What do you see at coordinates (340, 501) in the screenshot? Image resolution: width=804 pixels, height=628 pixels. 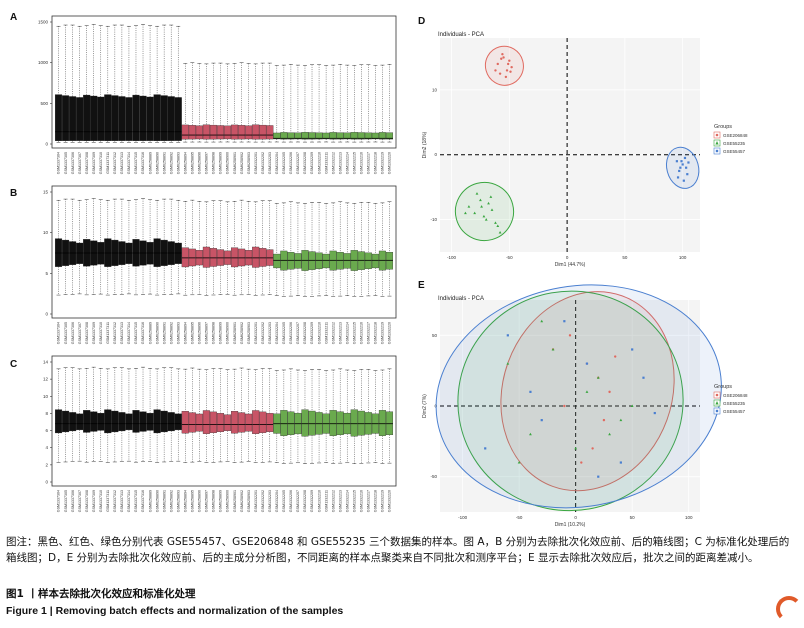 I see `sample-label: GSM1332213` at bounding box center [340, 501].